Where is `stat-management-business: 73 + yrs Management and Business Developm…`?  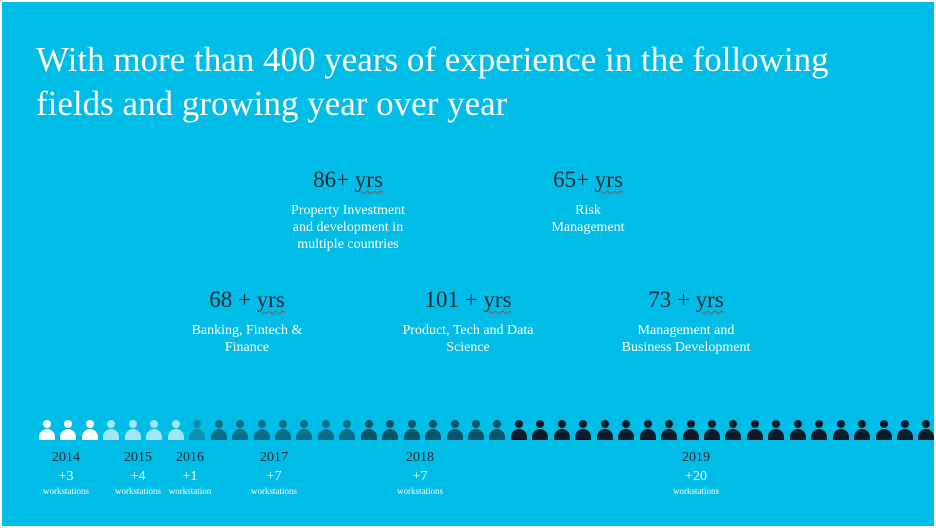
stat-management-business: 73 + yrs Management and Business Developm… is located at coordinates (686, 321).